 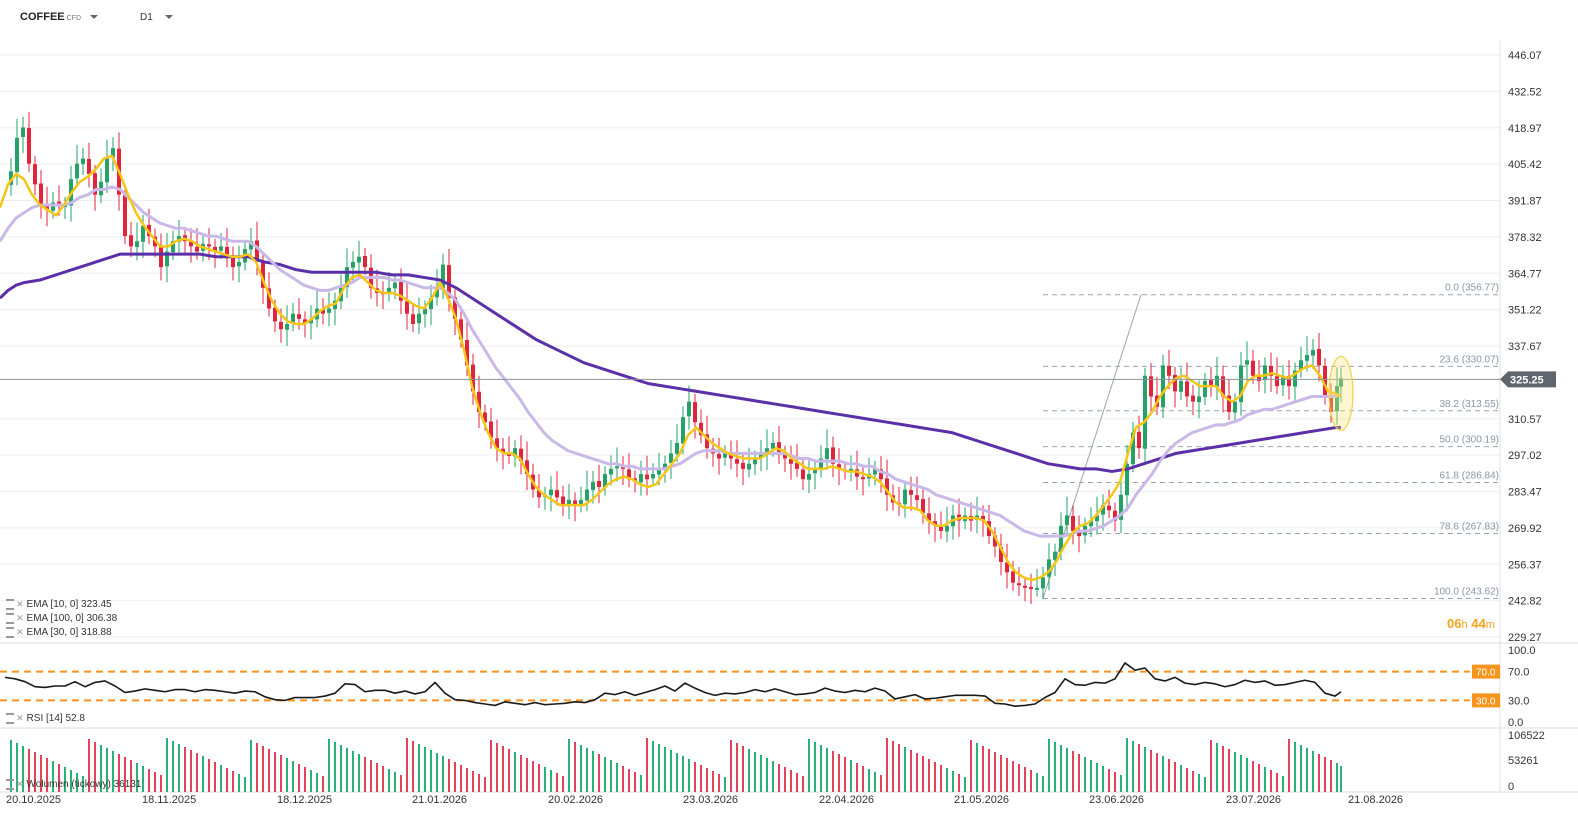 I want to click on price-tick-label: 418.97, so click(x=1525, y=129).